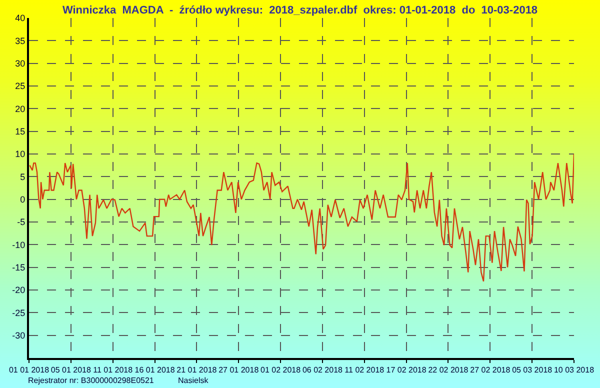  What do you see at coordinates (20, 86) in the screenshot?
I see `y-tick-label: 25` at bounding box center [20, 86].